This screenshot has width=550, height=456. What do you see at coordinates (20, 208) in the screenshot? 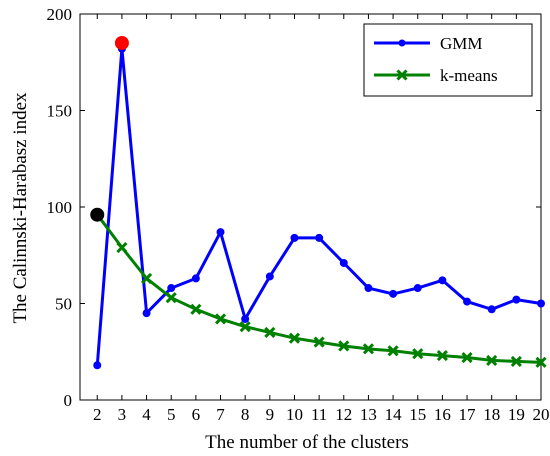
I see `y-axis-label: The Calinnski-Harabasz index` at bounding box center [20, 208].